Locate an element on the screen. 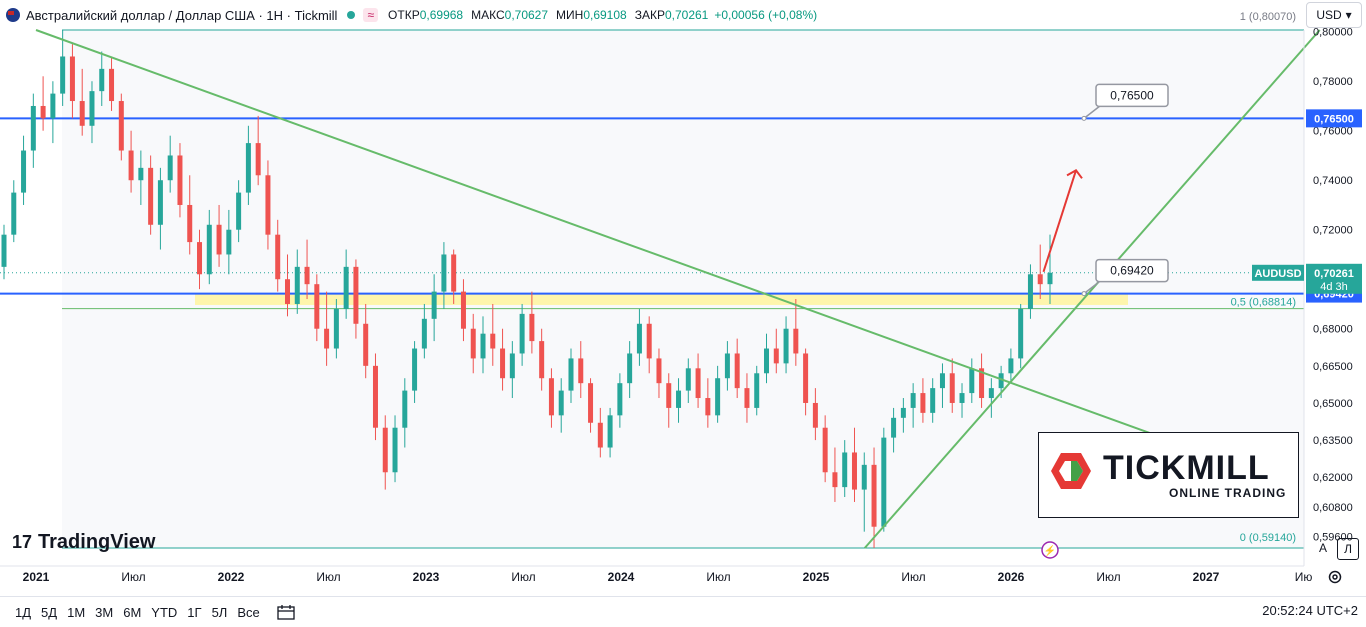 The width and height of the screenshot is (1366, 627). low-value: 0,69108 is located at coordinates (605, 15).